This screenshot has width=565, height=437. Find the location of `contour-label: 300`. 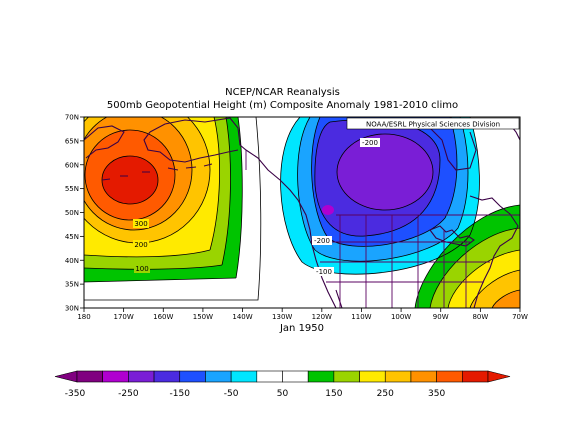

contour-label: 300 is located at coordinates (140, 224).